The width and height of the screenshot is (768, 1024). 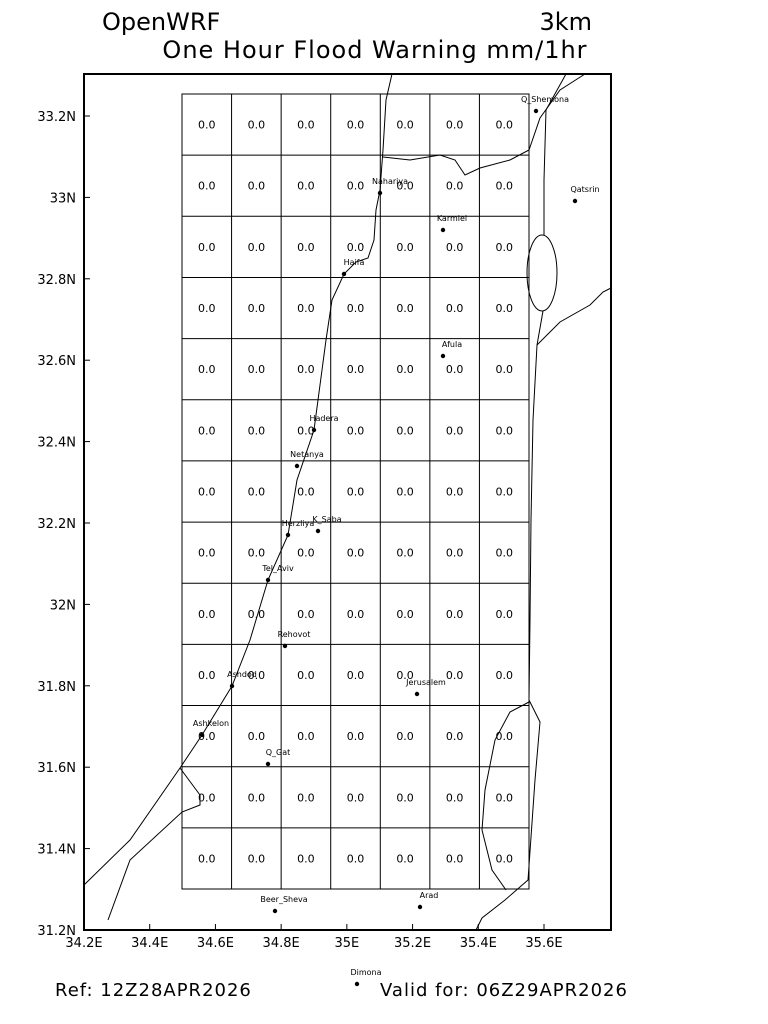 What do you see at coordinates (211, 723) in the screenshot?
I see `city-label: Ashkelon` at bounding box center [211, 723].